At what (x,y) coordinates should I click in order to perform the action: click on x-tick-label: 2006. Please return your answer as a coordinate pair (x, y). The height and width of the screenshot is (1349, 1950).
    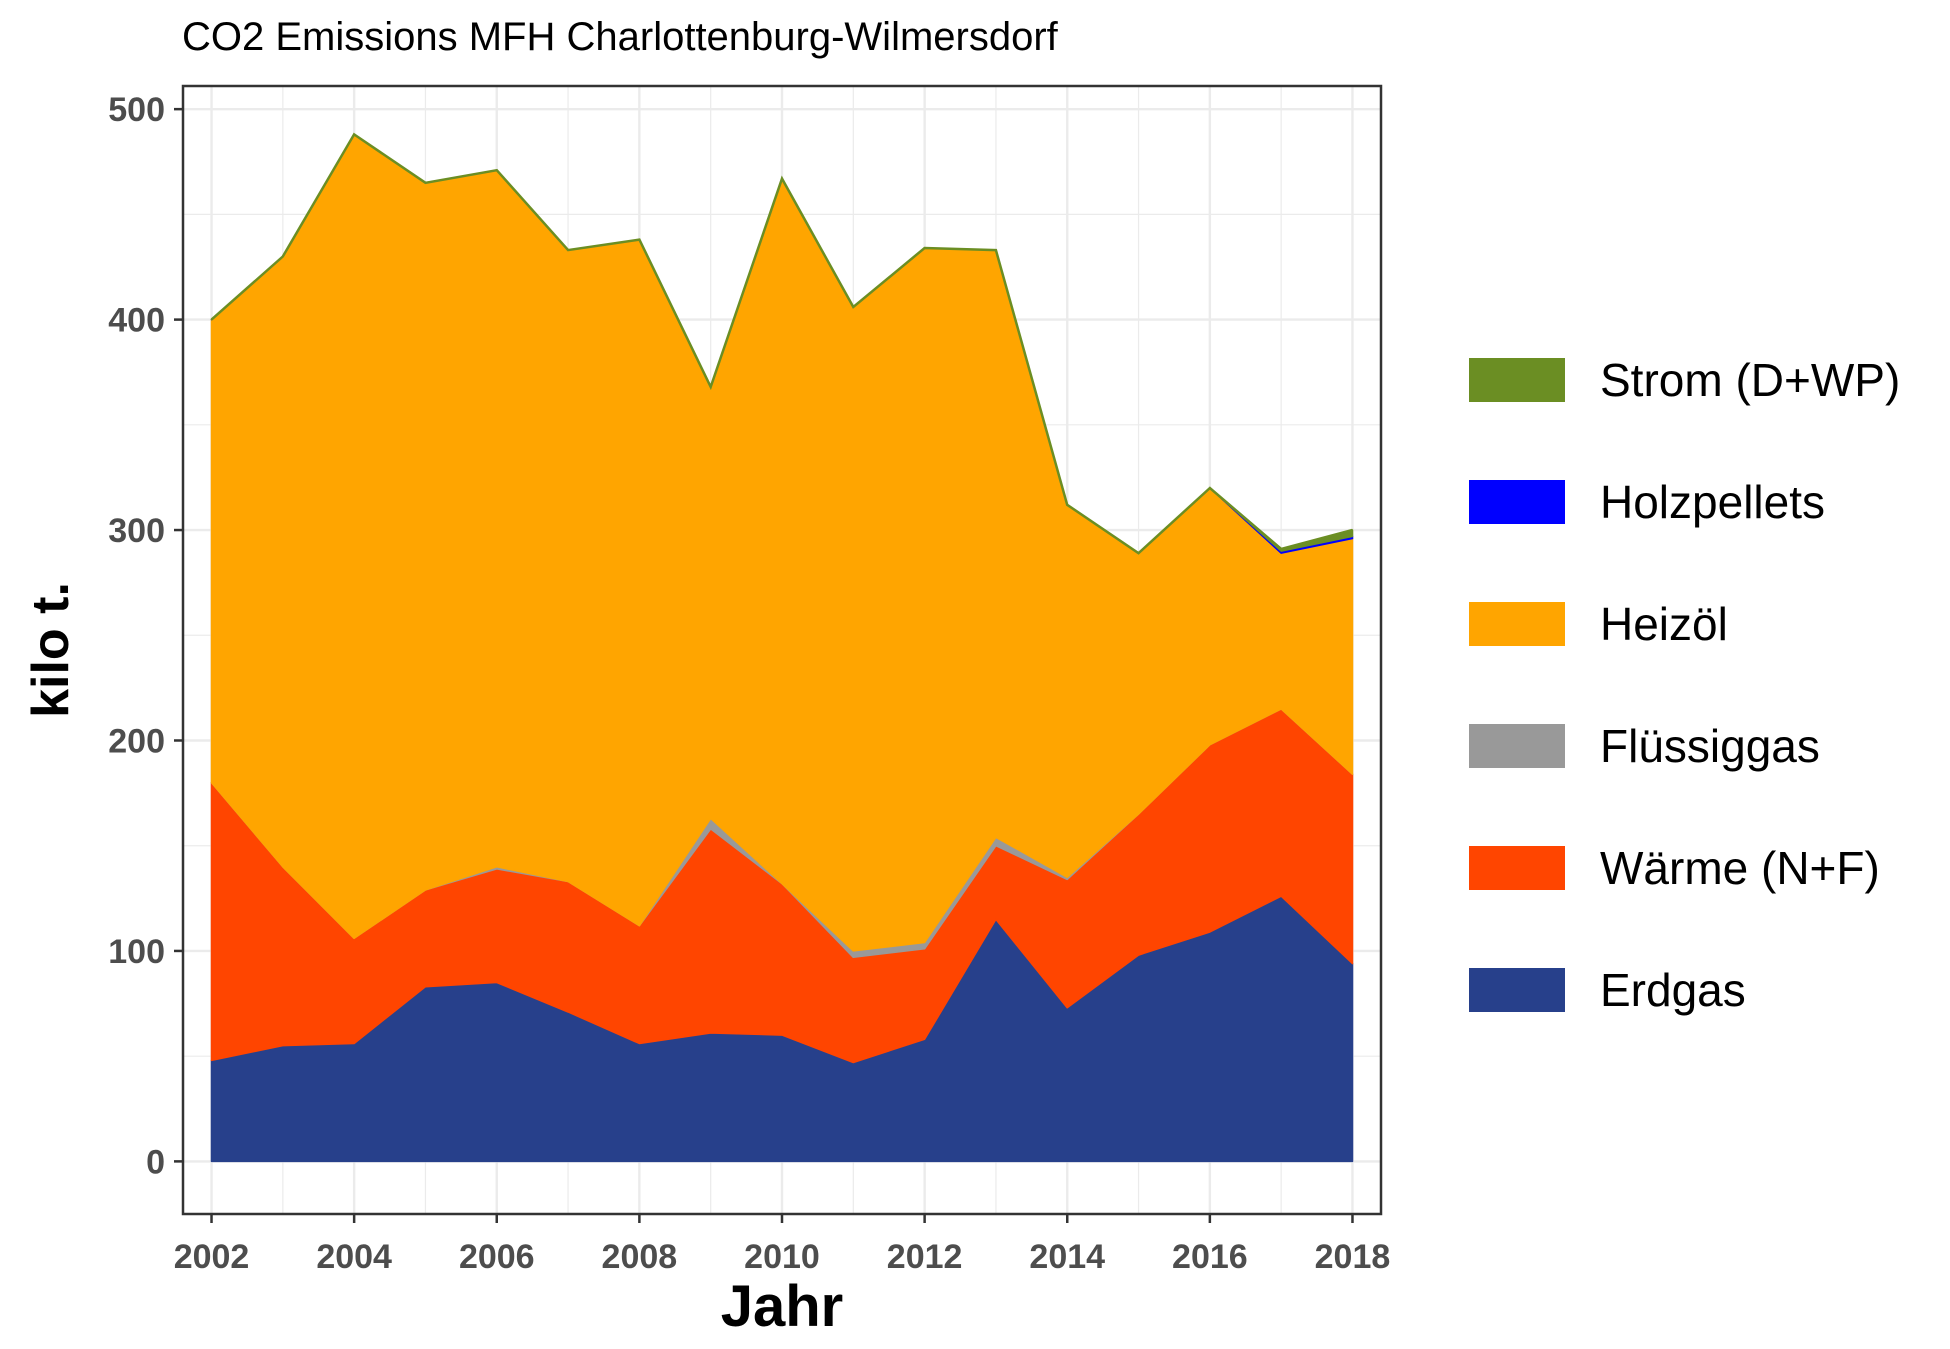
    Looking at the image, I should click on (497, 1257).